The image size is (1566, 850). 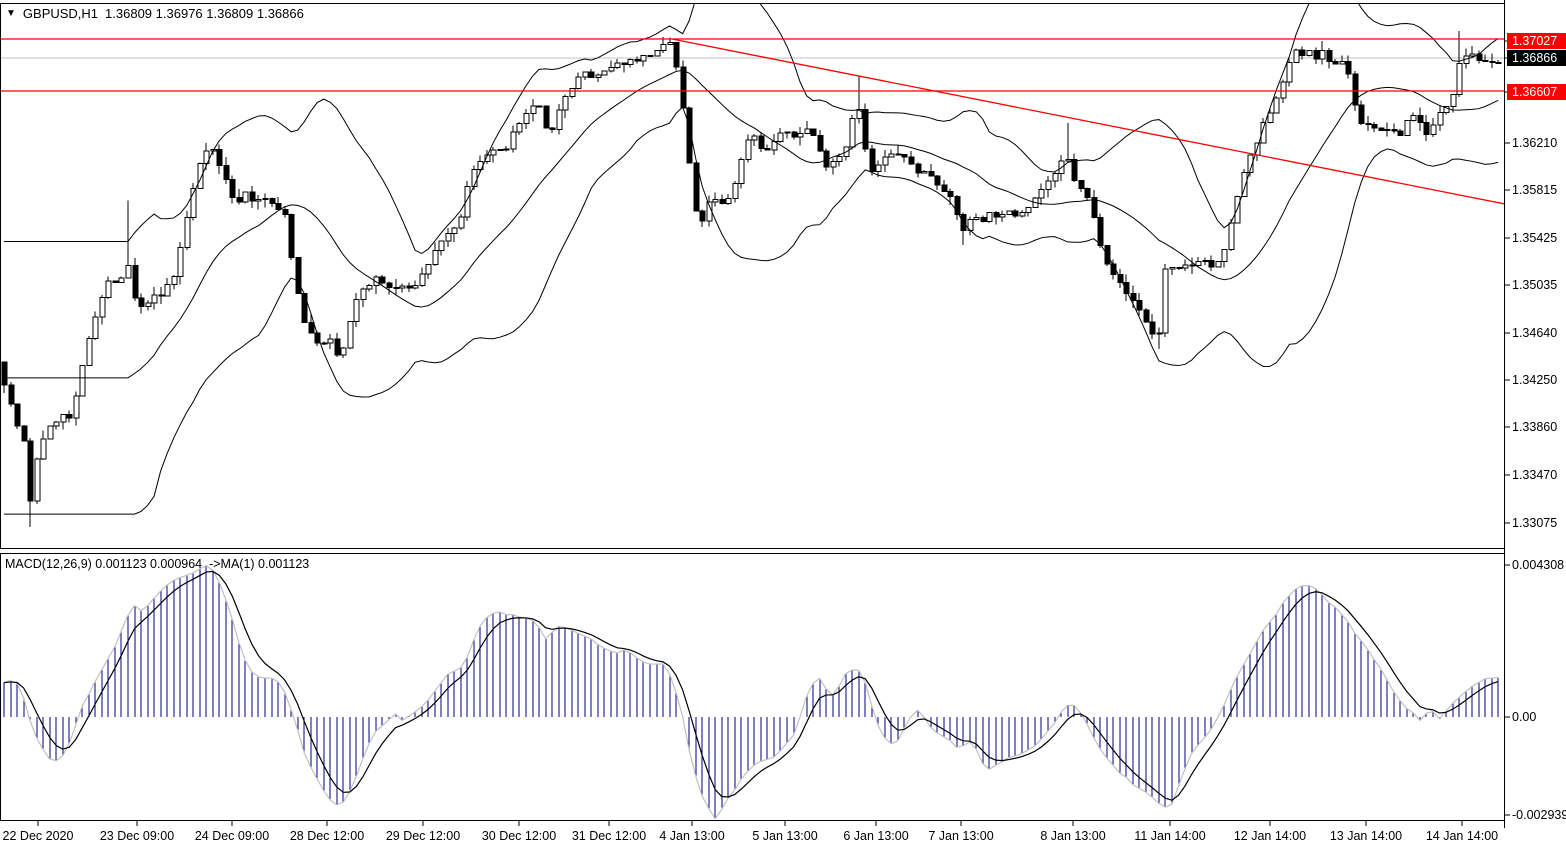 I want to click on price-axis-label: 1.34640, so click(x=1535, y=333).